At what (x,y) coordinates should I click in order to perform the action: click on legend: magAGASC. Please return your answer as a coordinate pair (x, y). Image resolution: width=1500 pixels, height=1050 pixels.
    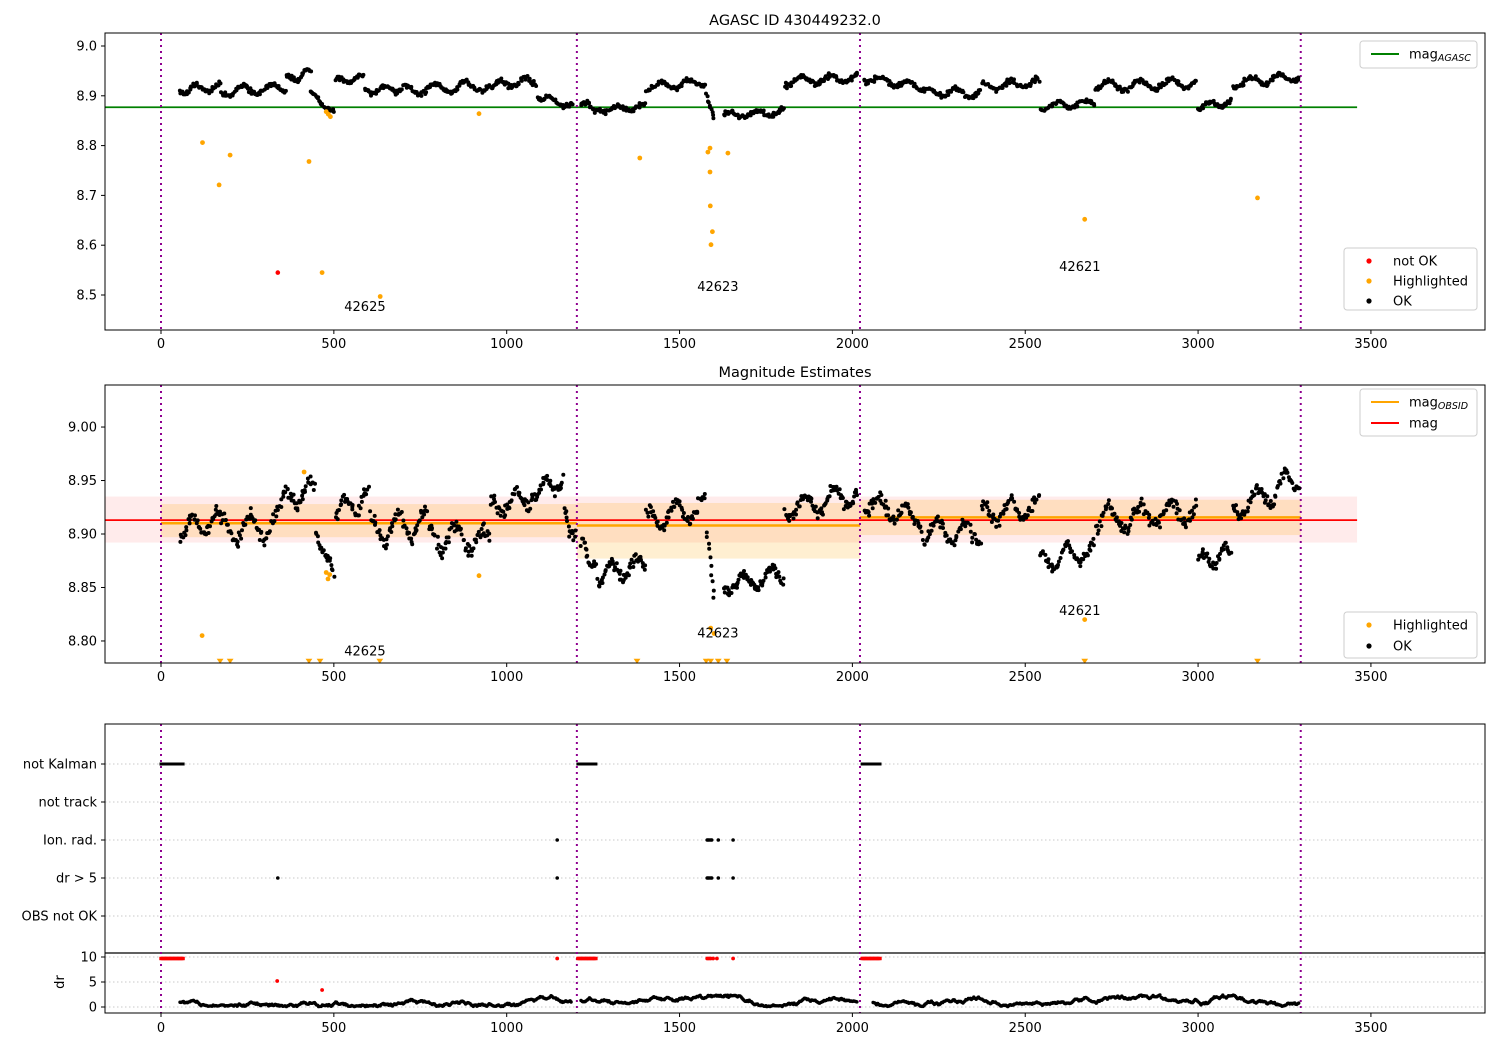
    Looking at the image, I should click on (1418, 54).